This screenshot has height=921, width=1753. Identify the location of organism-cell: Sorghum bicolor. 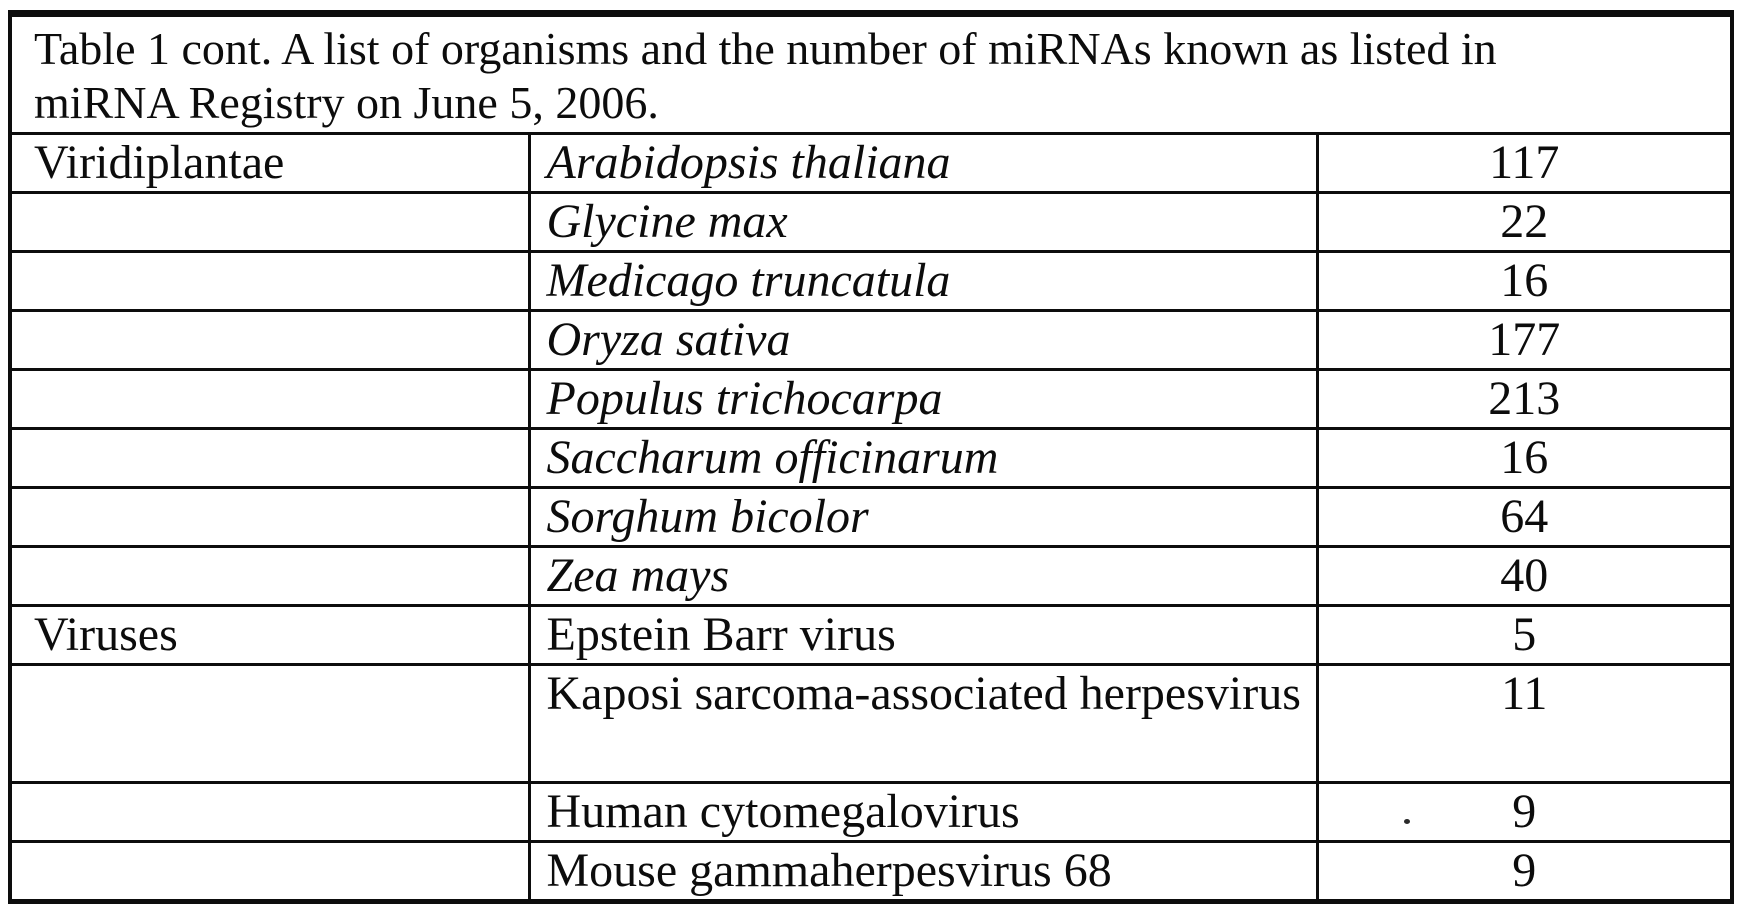
(923, 517).